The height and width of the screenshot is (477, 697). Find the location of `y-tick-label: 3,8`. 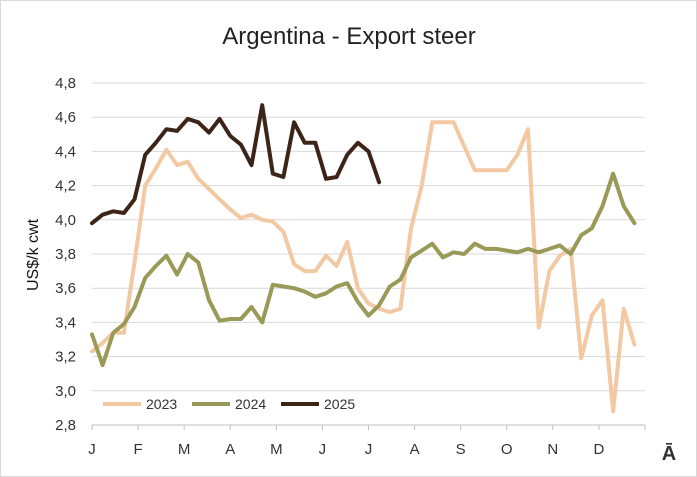

y-tick-label: 3,8 is located at coordinates (65, 254).